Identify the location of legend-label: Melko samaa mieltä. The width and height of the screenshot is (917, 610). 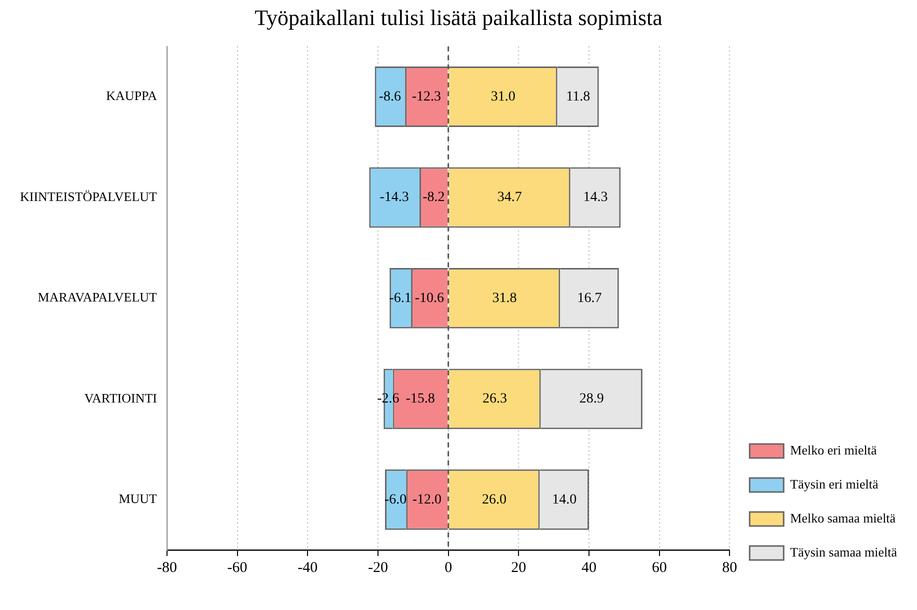
(843, 518).